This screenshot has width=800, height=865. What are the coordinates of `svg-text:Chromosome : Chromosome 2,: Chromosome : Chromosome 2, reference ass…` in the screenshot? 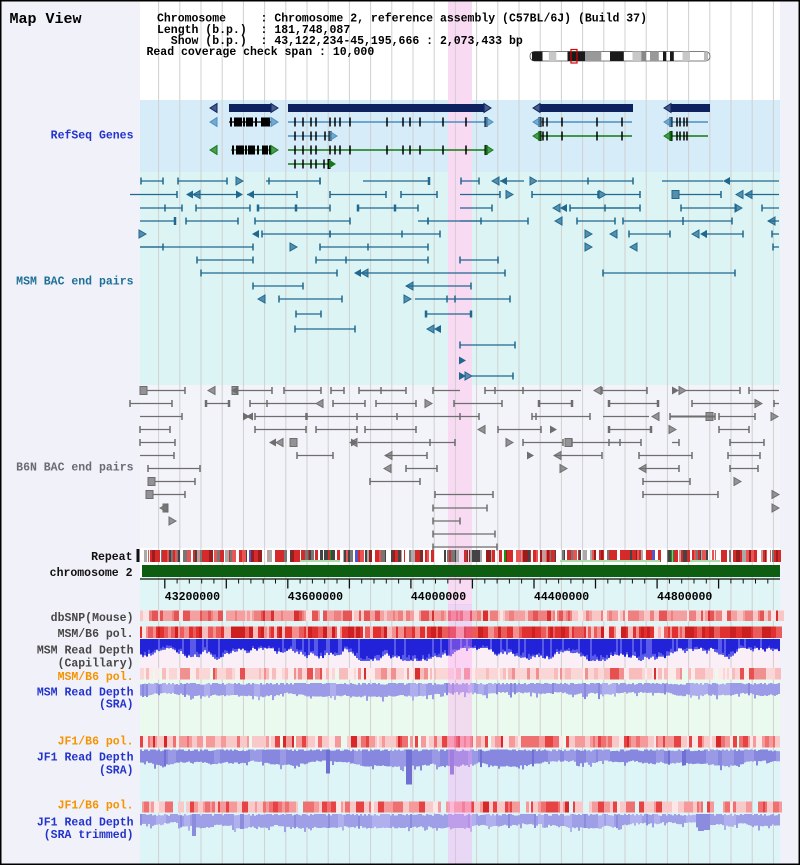 It's located at (402, 19).